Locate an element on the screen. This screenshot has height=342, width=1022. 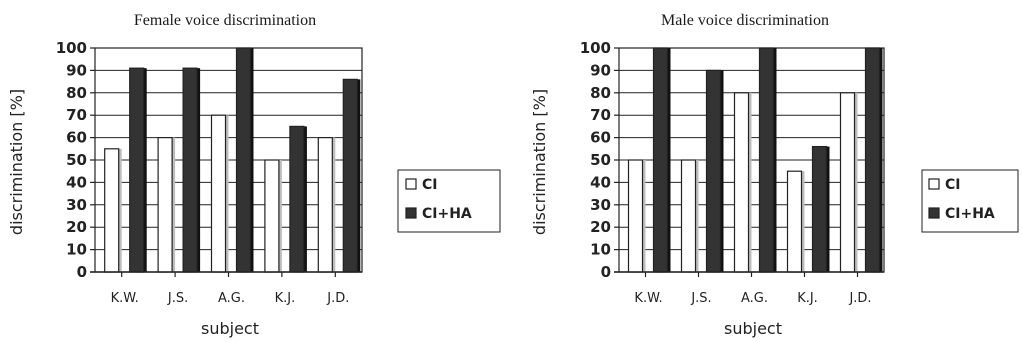
chart-title: Female voice discrimination is located at coordinates (225, 20).